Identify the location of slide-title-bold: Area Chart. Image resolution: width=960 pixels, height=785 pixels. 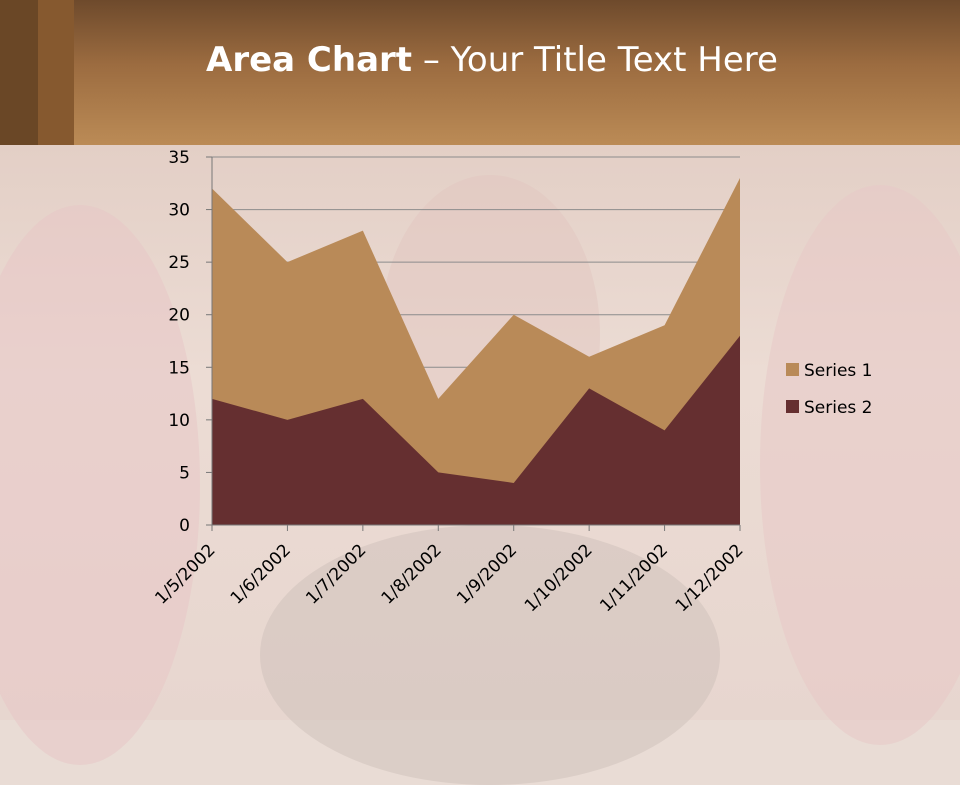
(309, 60).